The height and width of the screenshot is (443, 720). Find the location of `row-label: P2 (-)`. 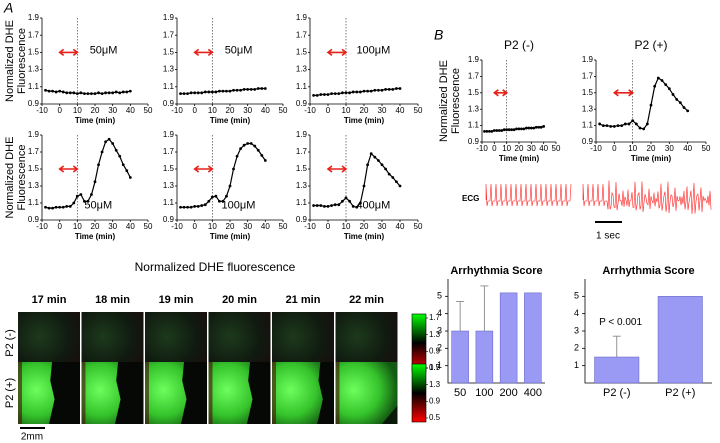

row-label: P2 (-) is located at coordinates (10, 343).